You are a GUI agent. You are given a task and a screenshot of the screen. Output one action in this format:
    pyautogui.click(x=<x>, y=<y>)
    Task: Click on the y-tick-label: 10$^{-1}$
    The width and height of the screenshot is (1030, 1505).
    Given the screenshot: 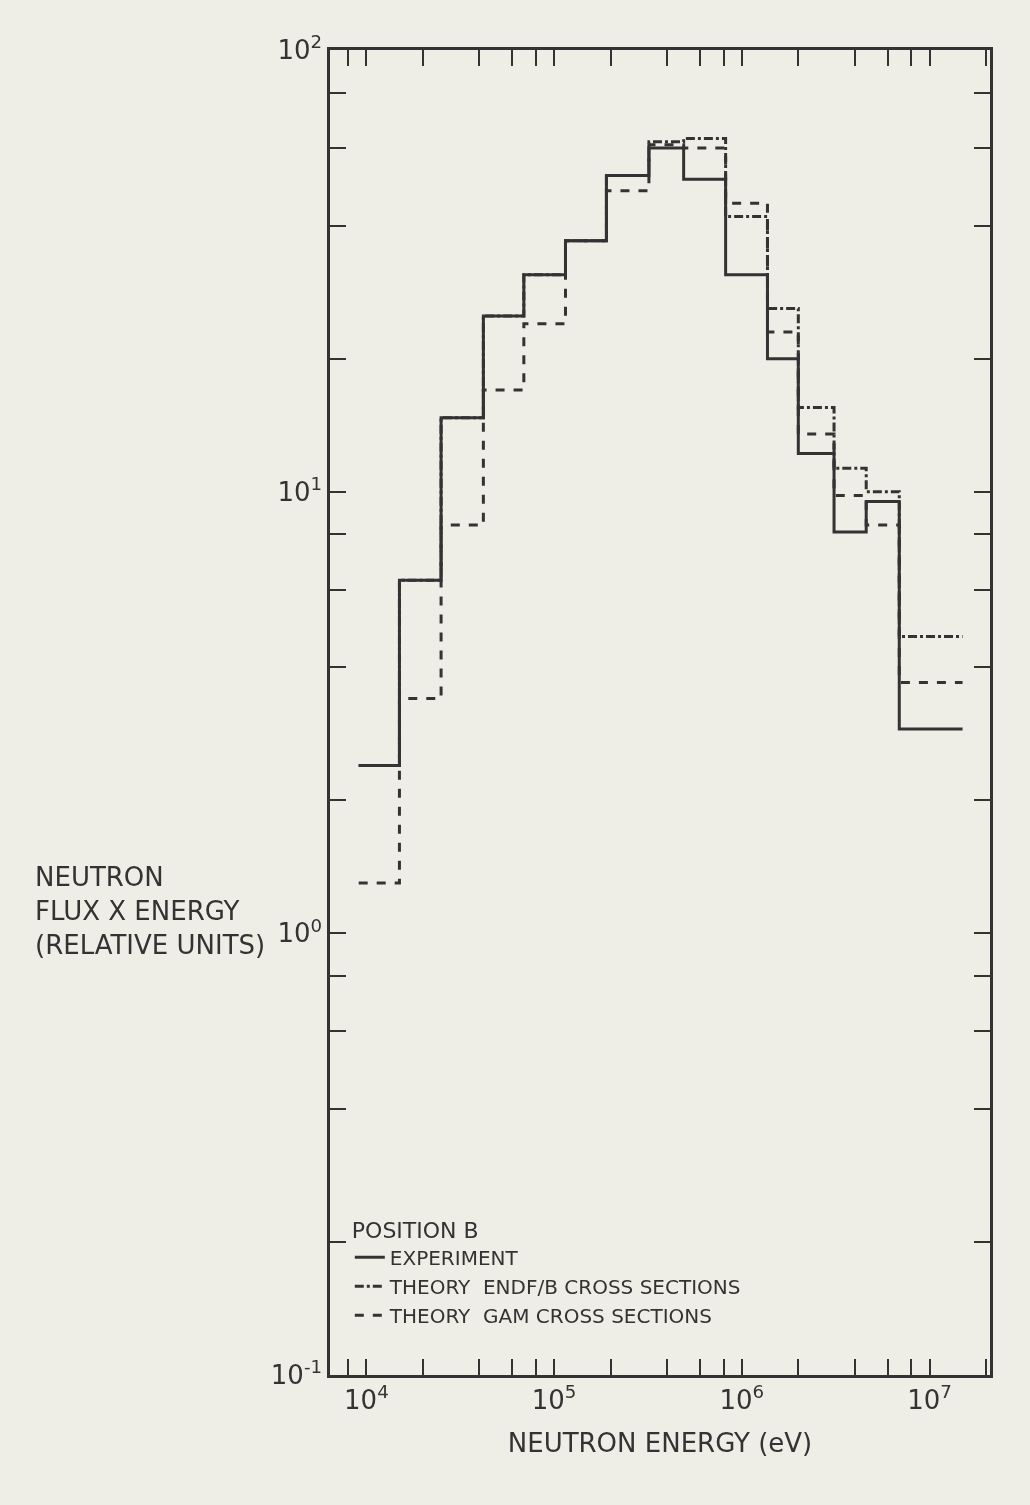 What is the action you would take?
    pyautogui.click(x=296, y=1373)
    